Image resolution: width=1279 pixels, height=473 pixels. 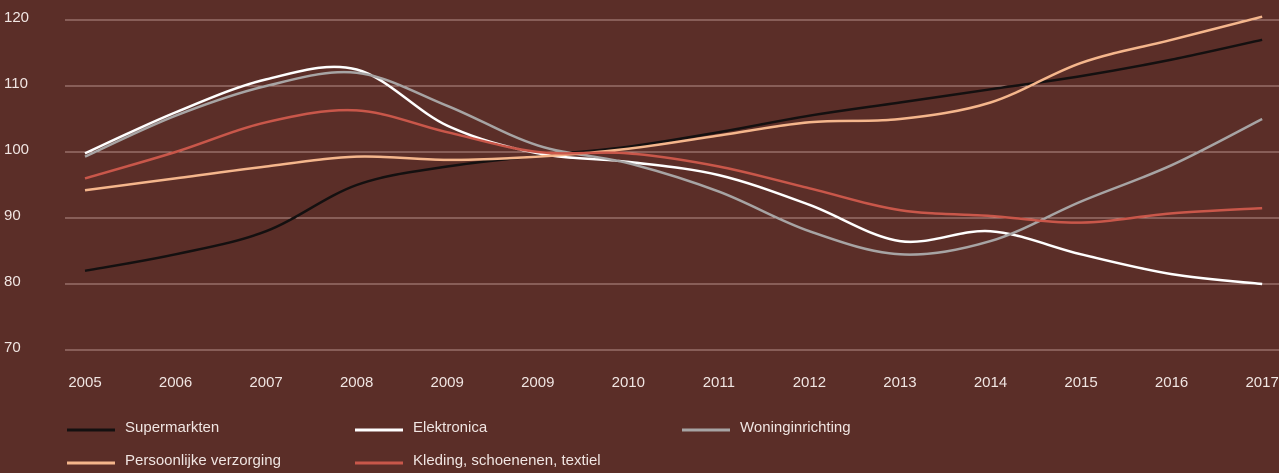 I want to click on legend-label: Woninginrichting, so click(x=795, y=427).